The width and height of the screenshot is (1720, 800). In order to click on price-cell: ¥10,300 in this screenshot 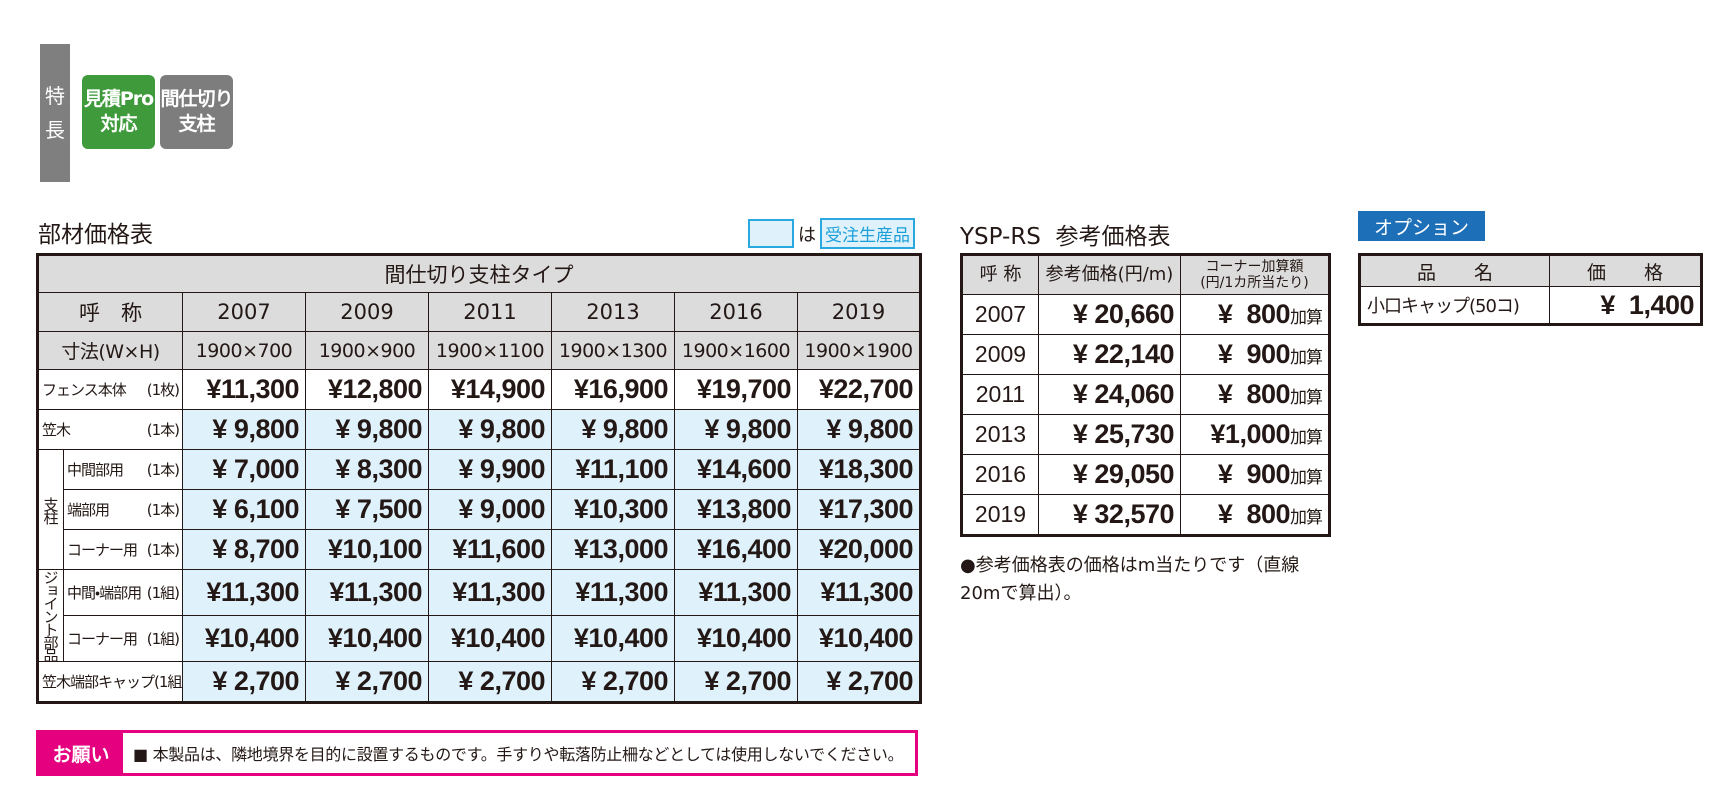, I will do `click(613, 509)`.